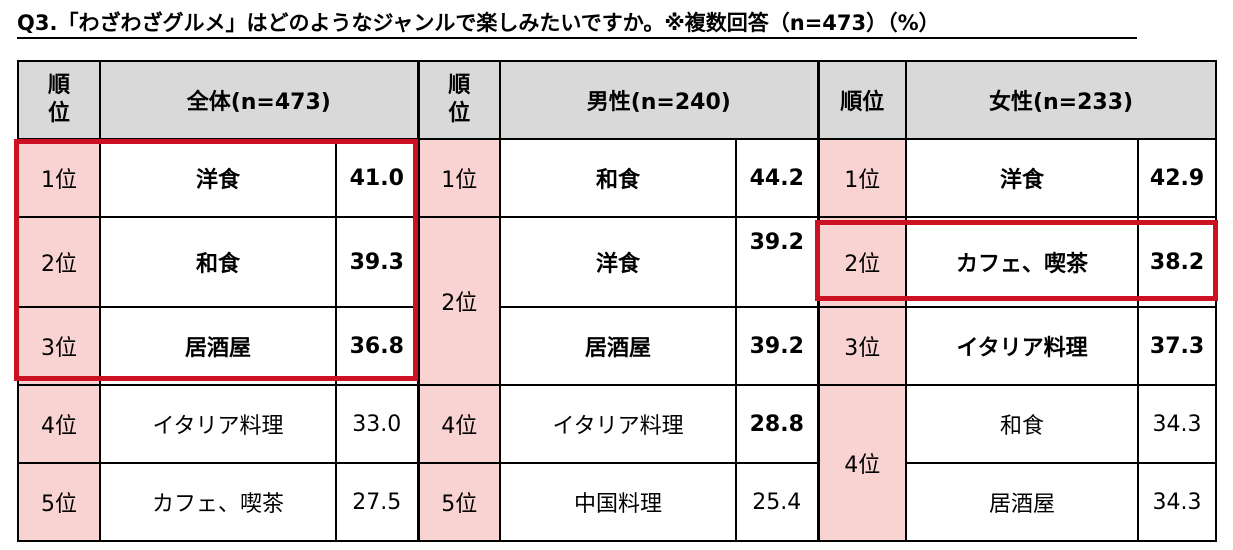 Image resolution: width=1233 pixels, height=550 pixels. I want to click on overall-value-5: 27.5, so click(377, 502).